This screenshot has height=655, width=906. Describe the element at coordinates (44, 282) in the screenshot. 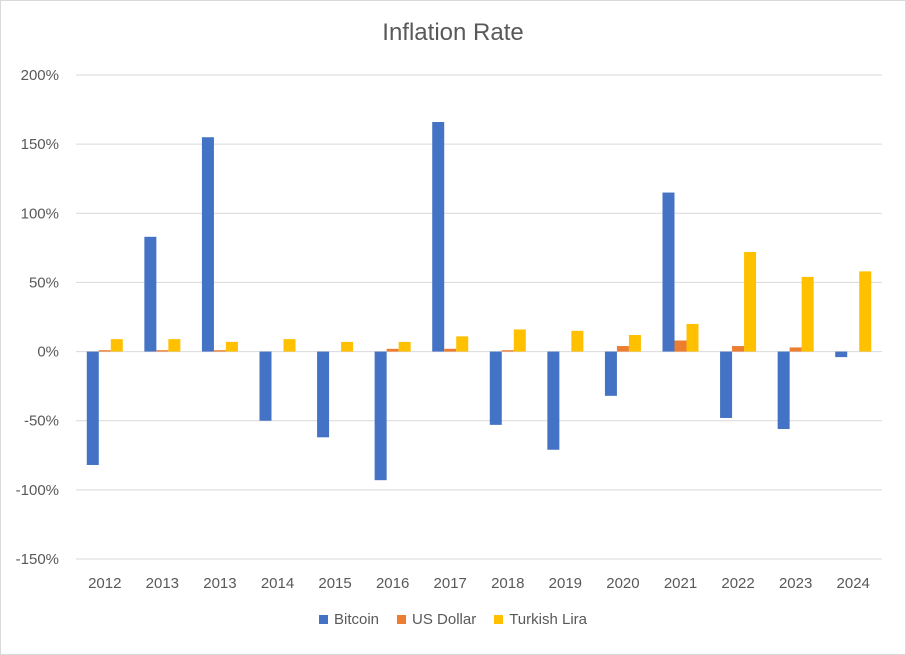

I see `y-tick-label: 50%` at that location.